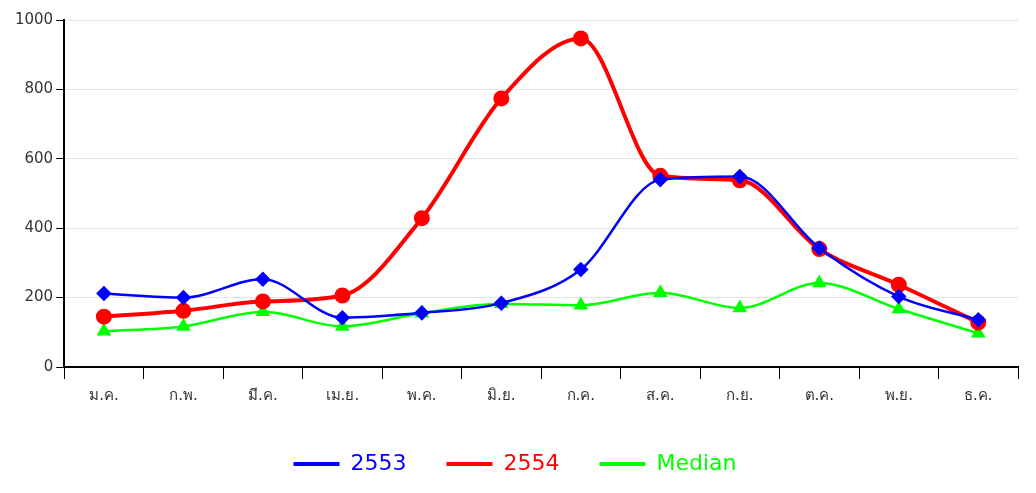 Image resolution: width=1036 pixels, height=493 pixels. I want to click on x-tick-label: มี.ค., so click(263, 394).